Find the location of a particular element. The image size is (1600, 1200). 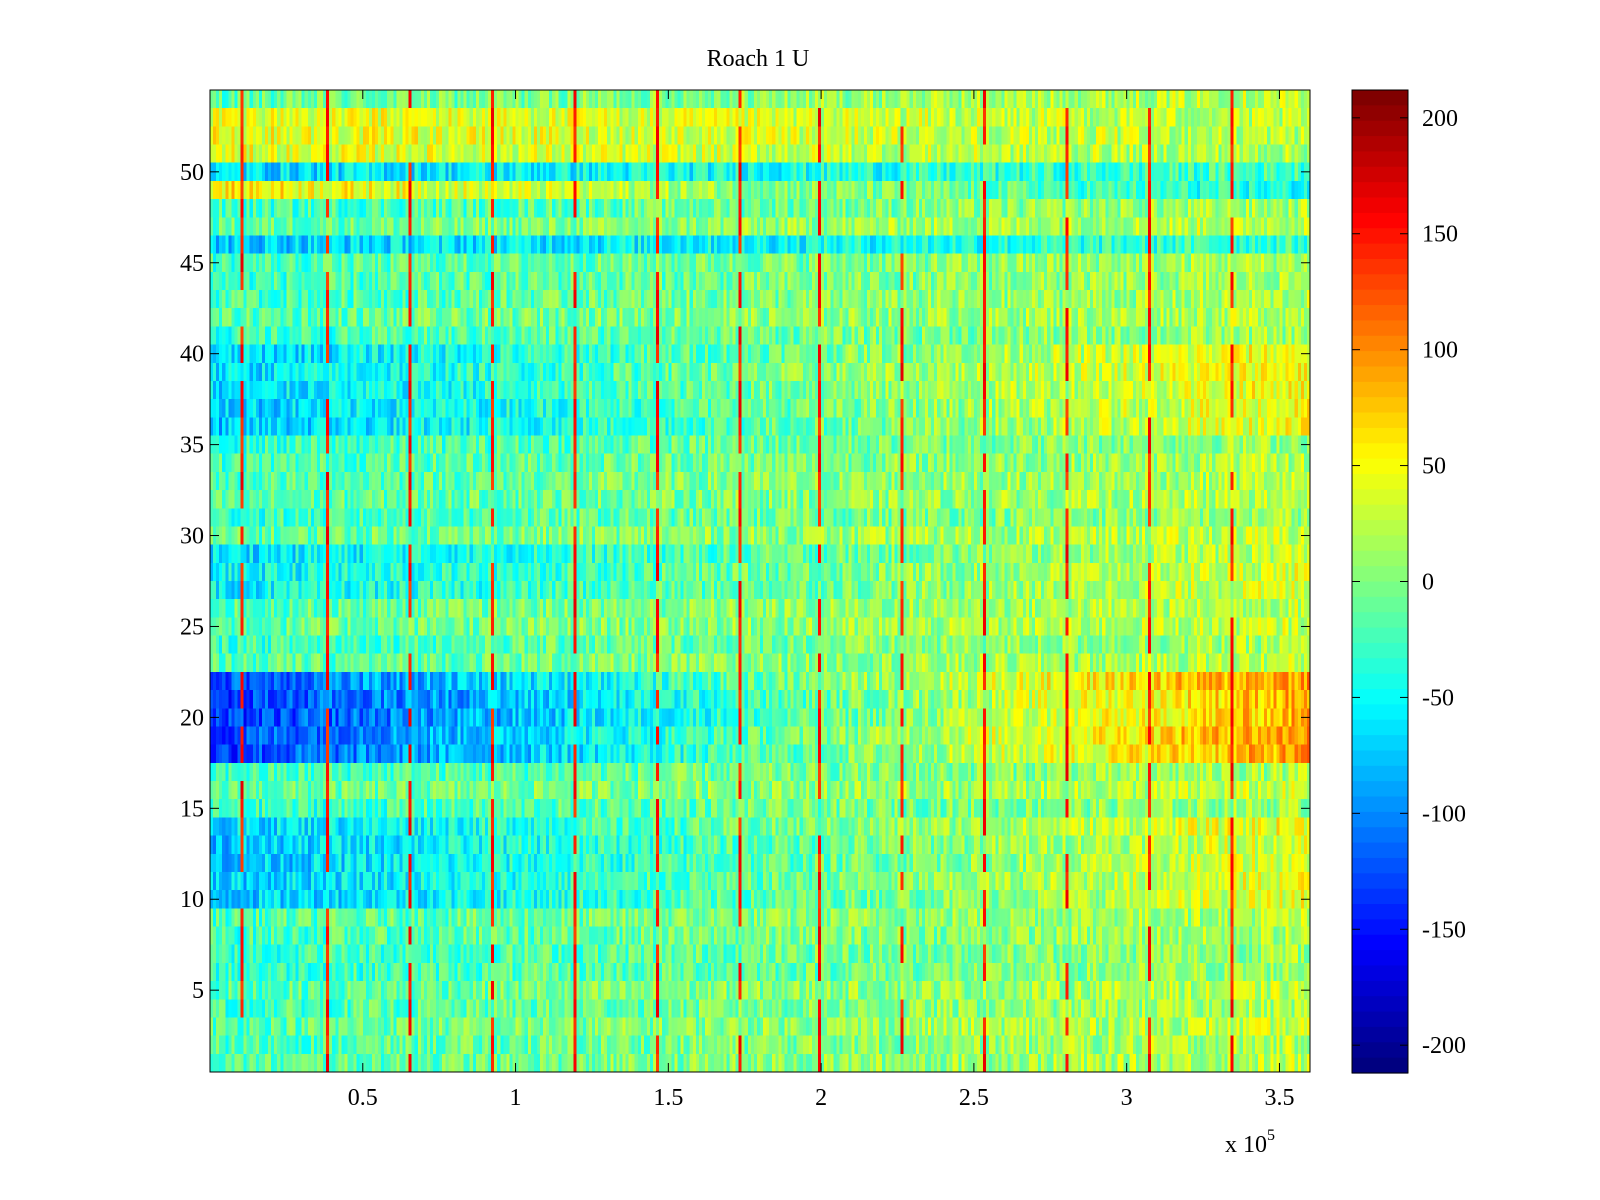

y-tick-label: 50 is located at coordinates (192, 173).